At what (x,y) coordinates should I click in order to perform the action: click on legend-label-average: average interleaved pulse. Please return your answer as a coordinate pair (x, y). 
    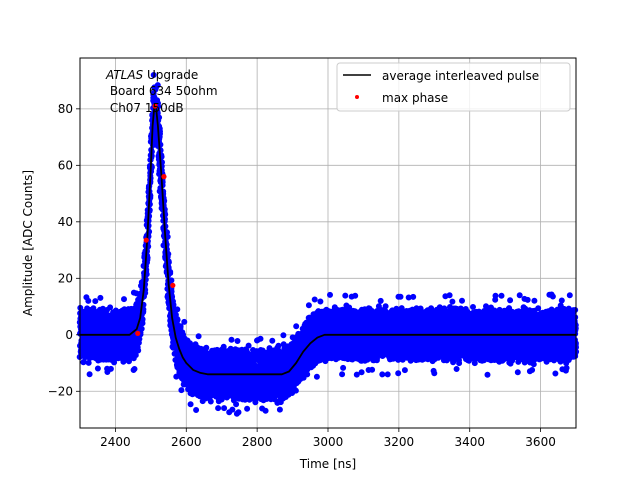
    Looking at the image, I should click on (460, 76).